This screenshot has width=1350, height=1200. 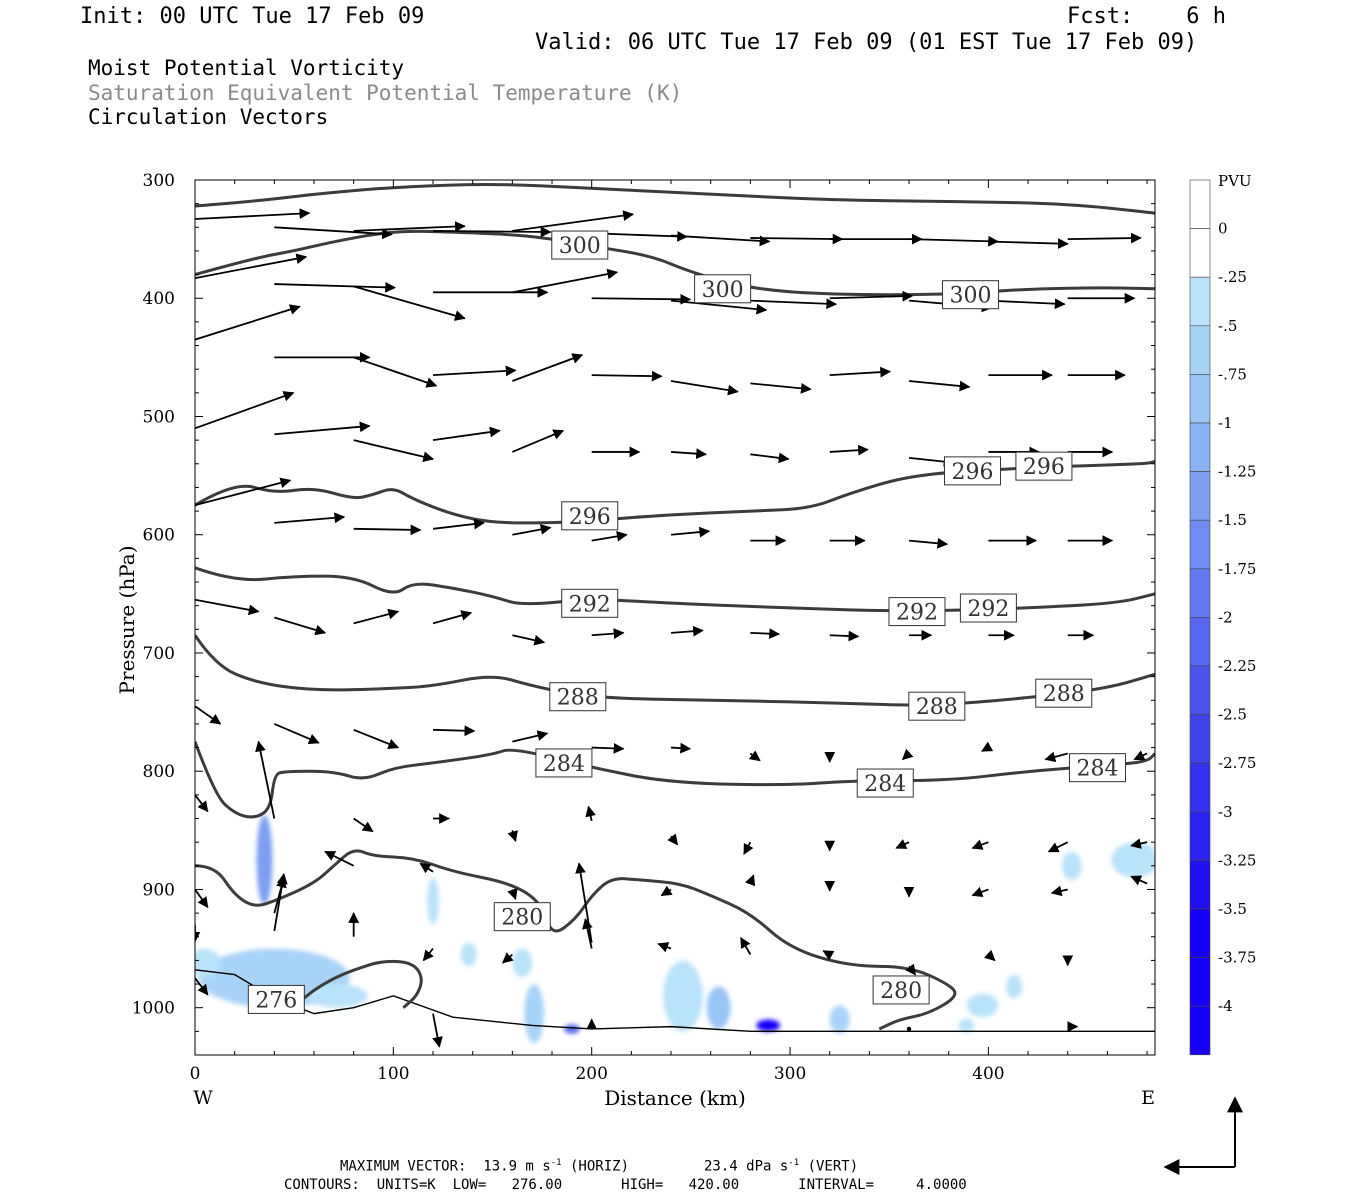 I want to click on y-tick-label: 1000, so click(x=153, y=1009).